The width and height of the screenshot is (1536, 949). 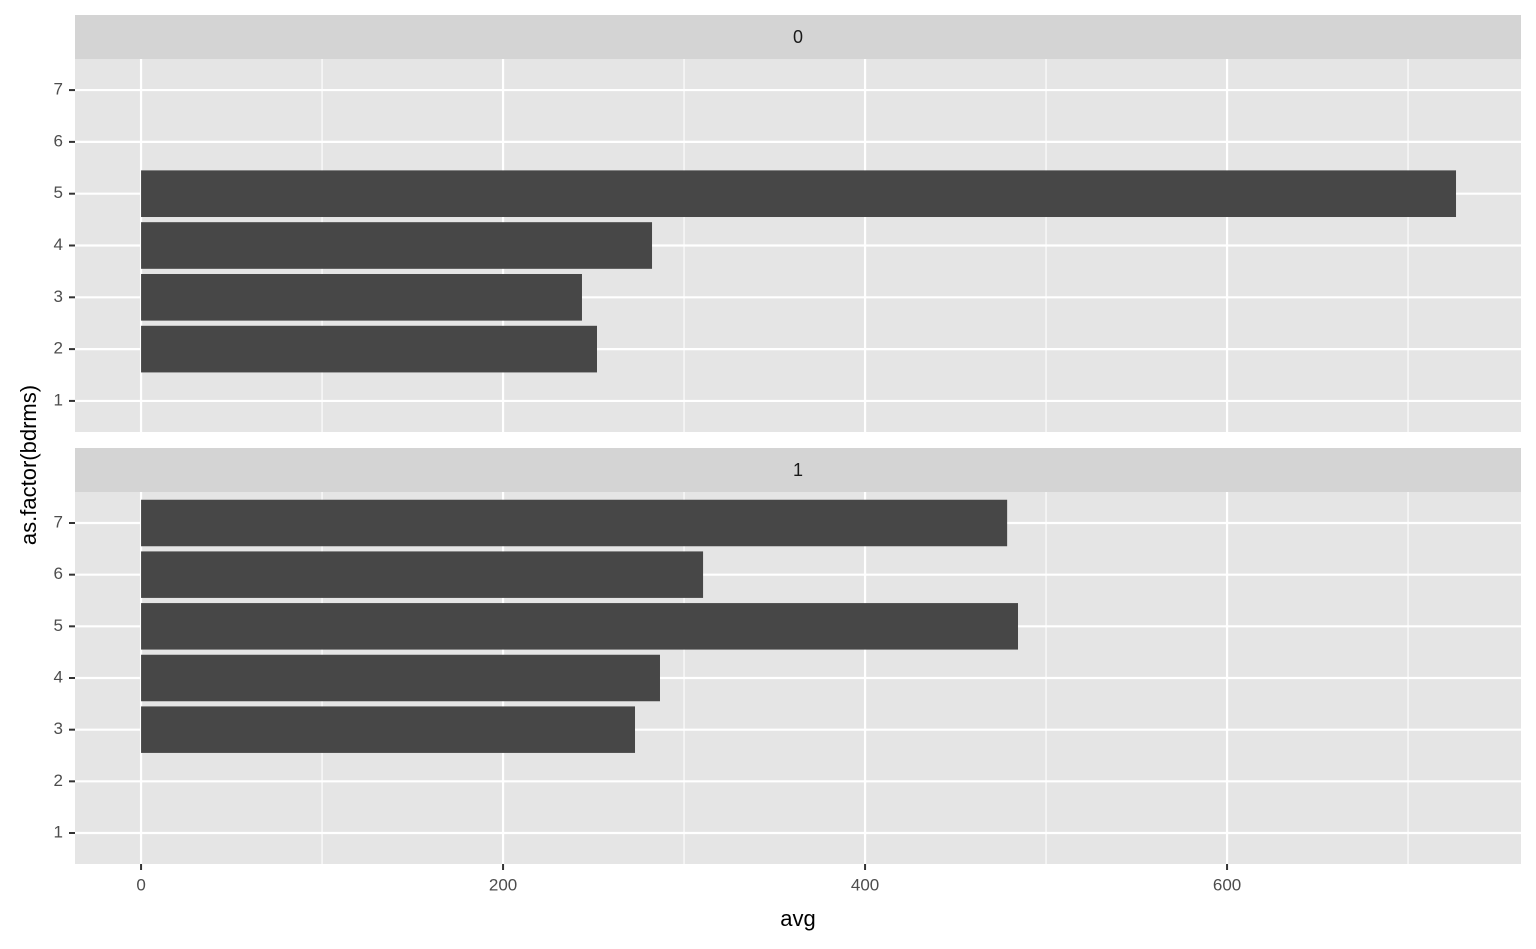 I want to click on x-tick-label: 400, so click(x=865, y=884).